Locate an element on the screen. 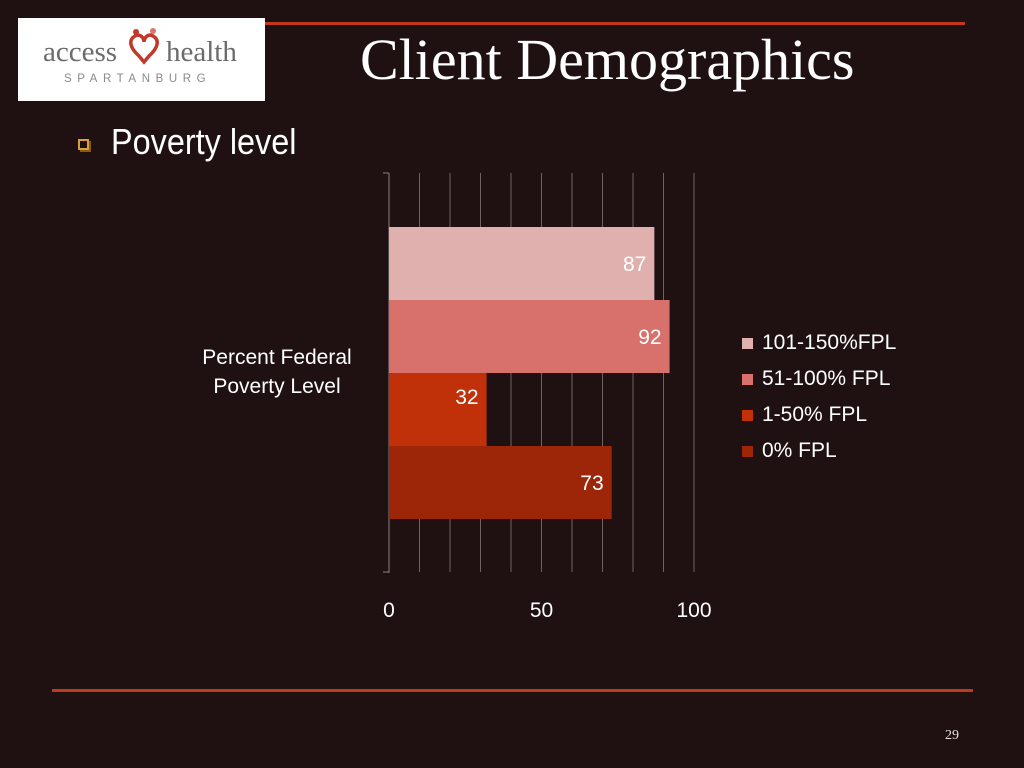 Image resolution: width=1024 pixels, height=768 pixels. chart-legend: 101-150%FPL 51-100% FPL 1-50% FPL 0% FPL is located at coordinates (819, 402).